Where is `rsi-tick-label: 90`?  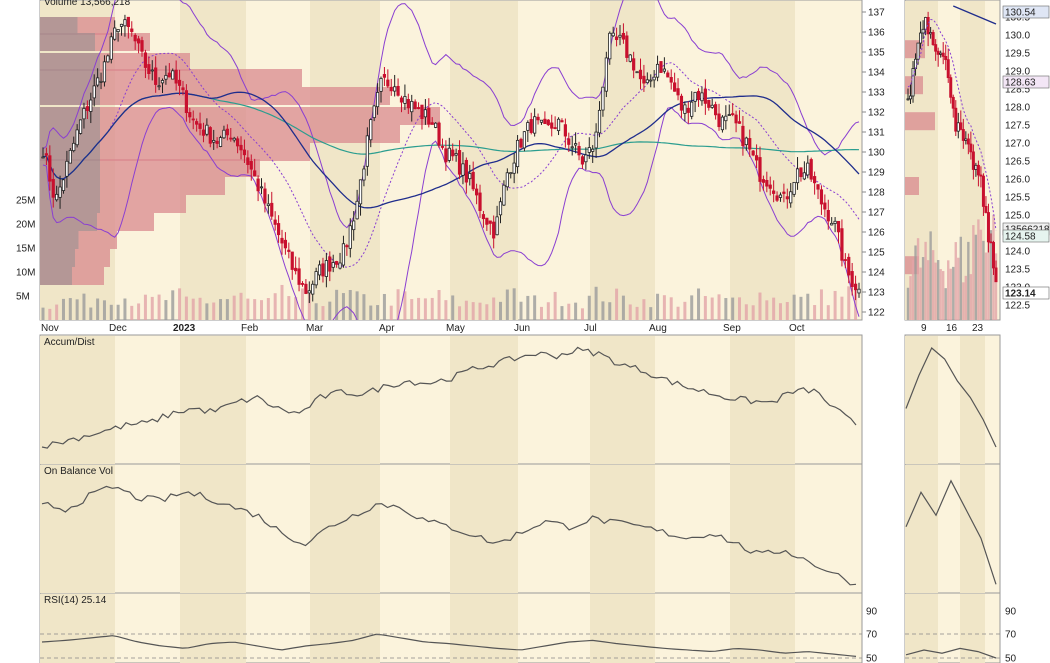 rsi-tick-label: 90 is located at coordinates (872, 612).